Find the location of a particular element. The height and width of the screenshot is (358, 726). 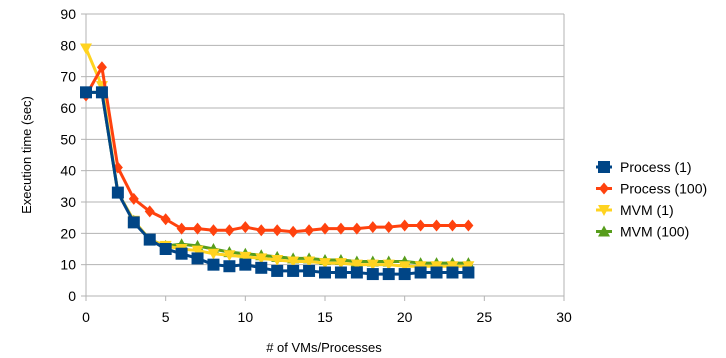

y-tick-label: 70 is located at coordinates (68, 77).